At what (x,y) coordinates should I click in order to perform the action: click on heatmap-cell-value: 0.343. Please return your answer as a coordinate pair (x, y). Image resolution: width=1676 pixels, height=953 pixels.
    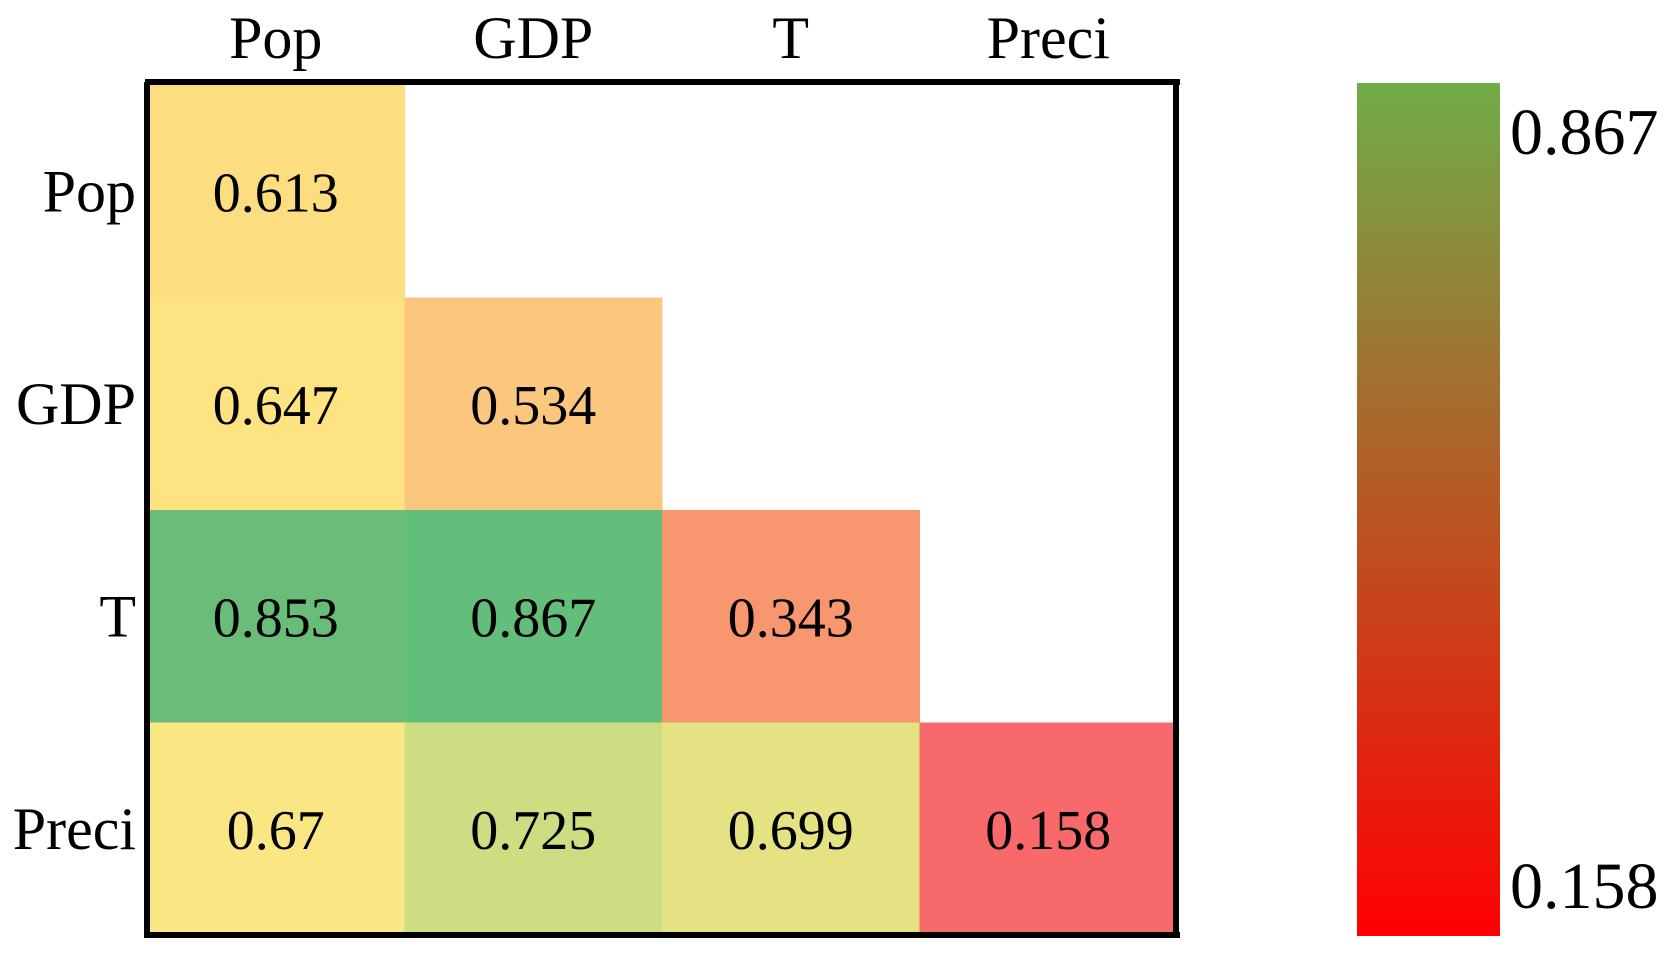
    Looking at the image, I should click on (791, 618).